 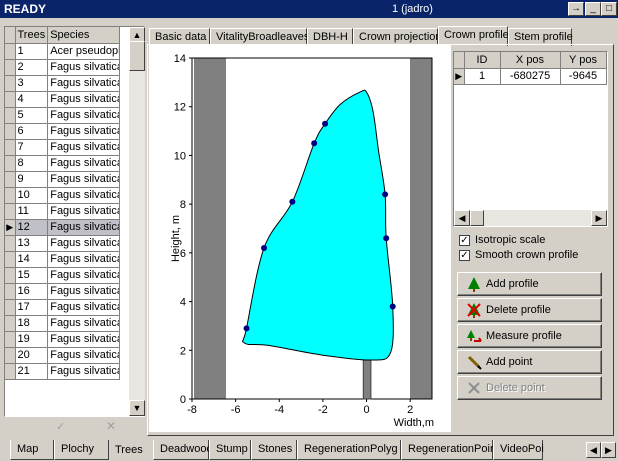 I want to click on table-row: 6 Fagus silvatica, so click(x=63, y=131).